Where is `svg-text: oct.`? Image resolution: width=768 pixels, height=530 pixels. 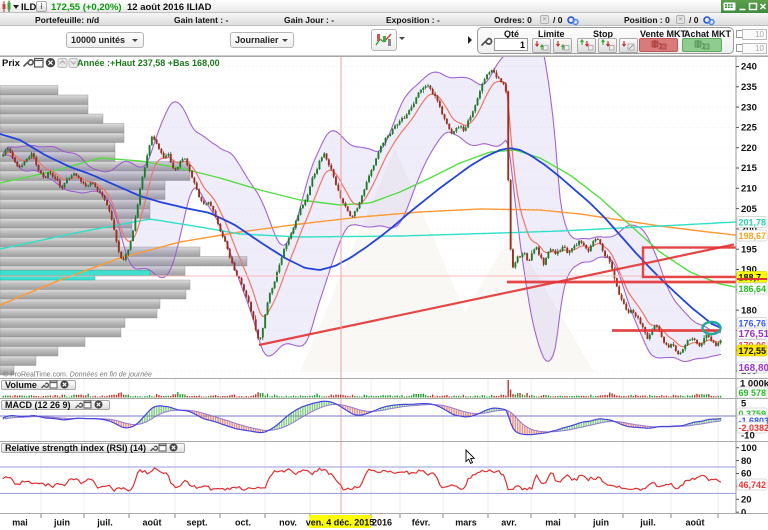
svg-text: oct. is located at coordinates (243, 523).